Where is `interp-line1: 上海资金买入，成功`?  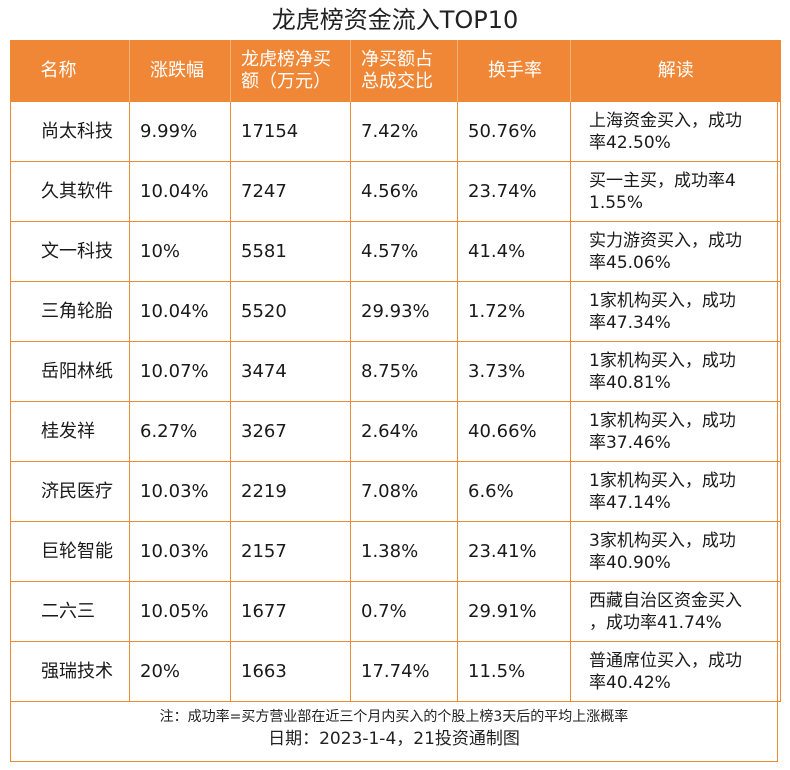 interp-line1: 上海资金买入，成功 is located at coordinates (665, 120).